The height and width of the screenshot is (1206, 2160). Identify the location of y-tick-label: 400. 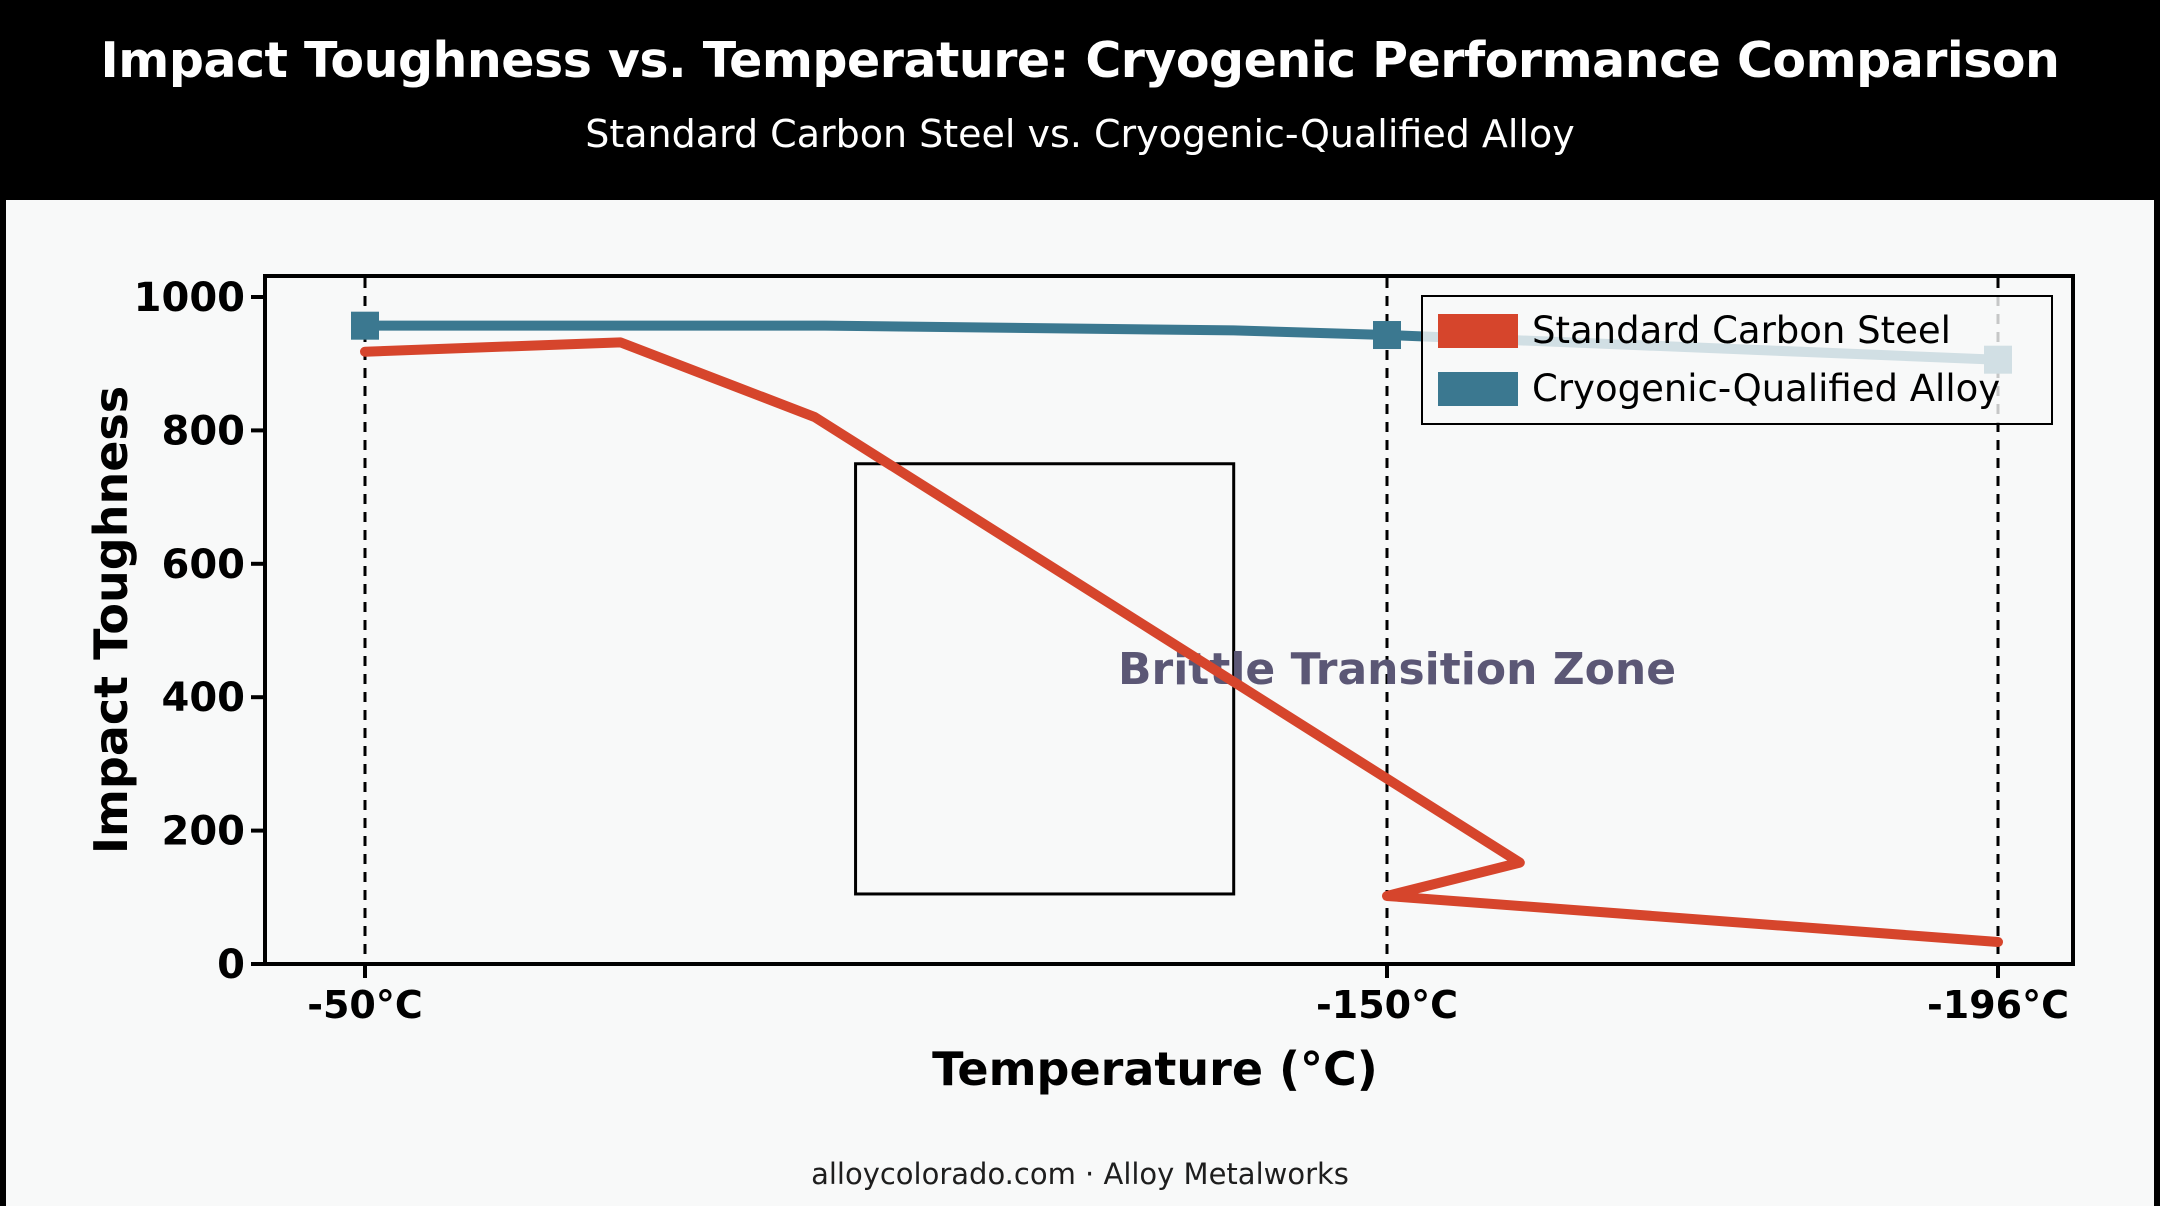
(204, 698).